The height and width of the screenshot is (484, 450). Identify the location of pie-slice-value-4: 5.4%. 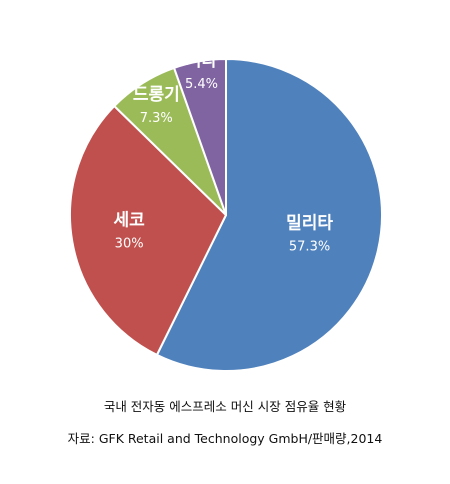
(201, 84).